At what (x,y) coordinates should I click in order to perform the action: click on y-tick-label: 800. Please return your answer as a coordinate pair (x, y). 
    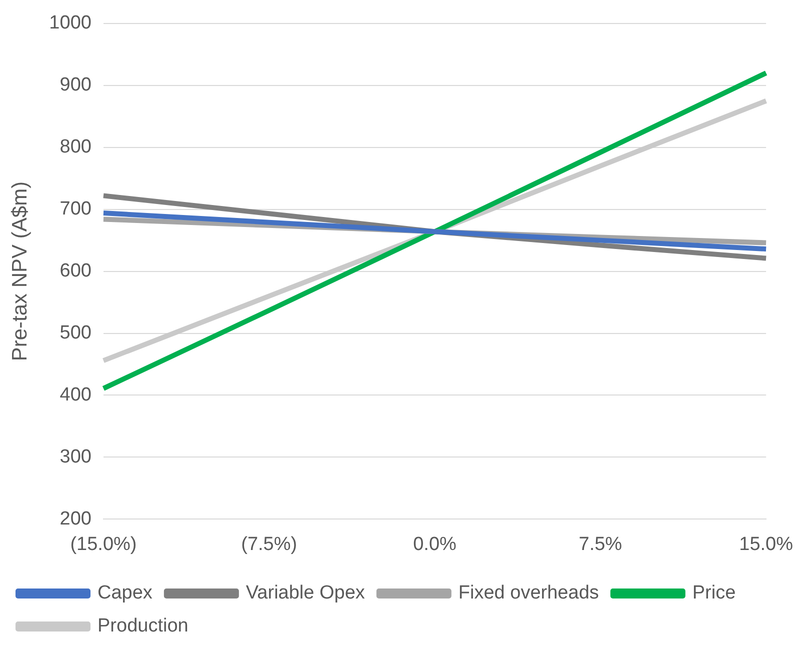
    Looking at the image, I should click on (76, 147).